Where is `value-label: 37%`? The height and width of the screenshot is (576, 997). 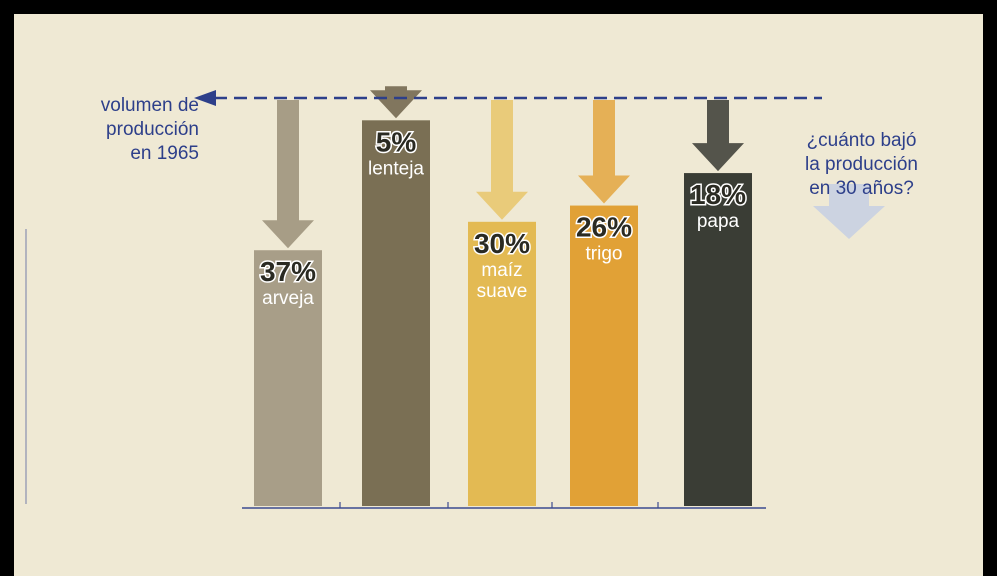
value-label: 37% is located at coordinates (288, 271).